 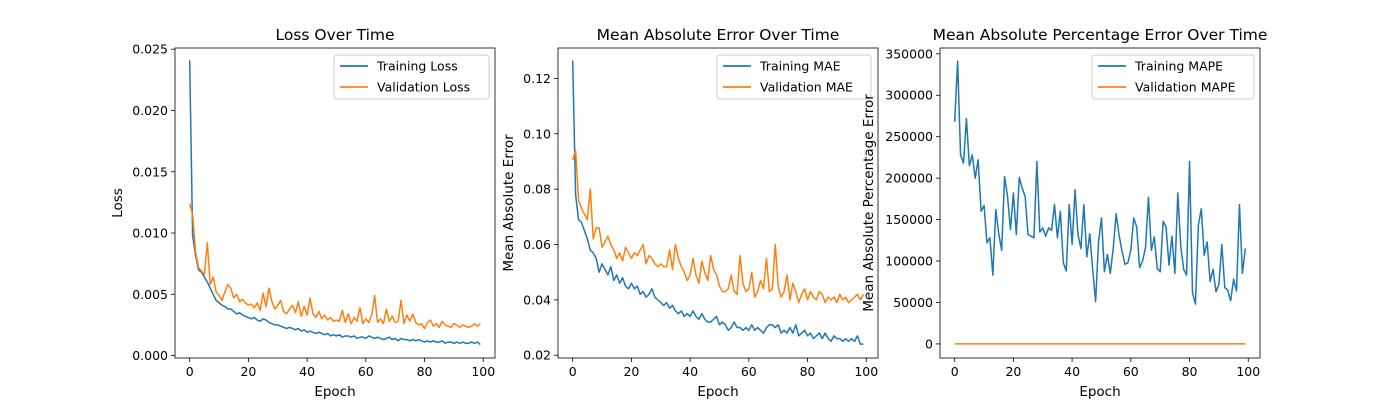 I want to click on y-tick-label: 0.020, so click(x=150, y=110).